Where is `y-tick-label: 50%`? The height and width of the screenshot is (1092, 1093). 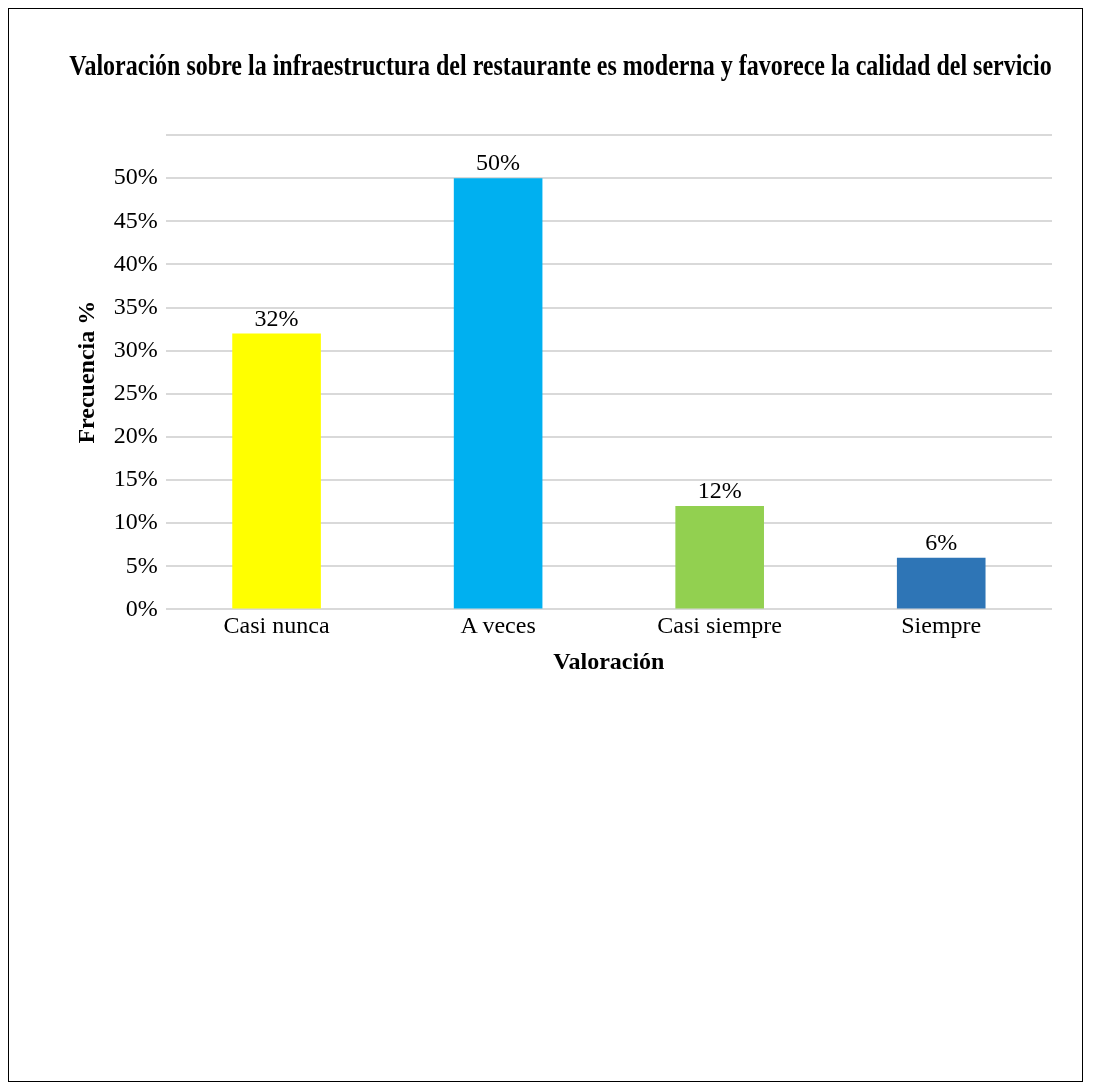
y-tick-label: 50% is located at coordinates (135, 176).